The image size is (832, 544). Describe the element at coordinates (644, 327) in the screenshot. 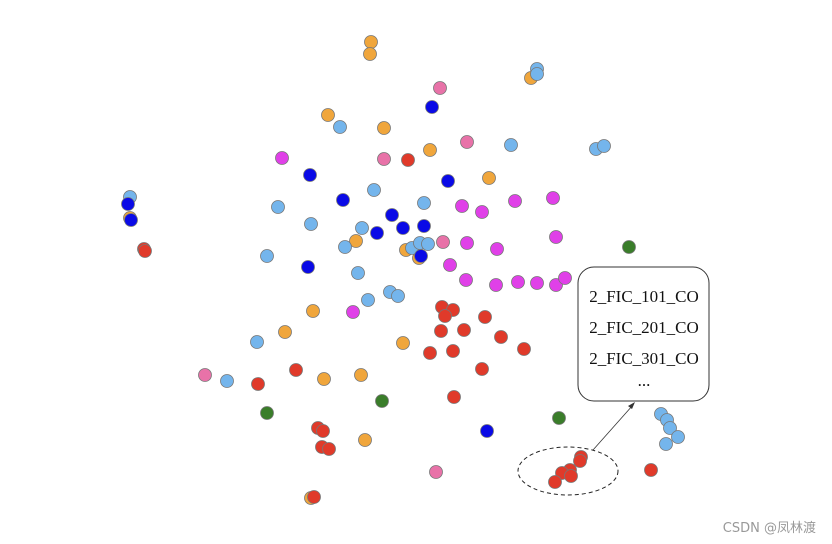

I see `annotation-line: 2_FIC_201_CO` at that location.